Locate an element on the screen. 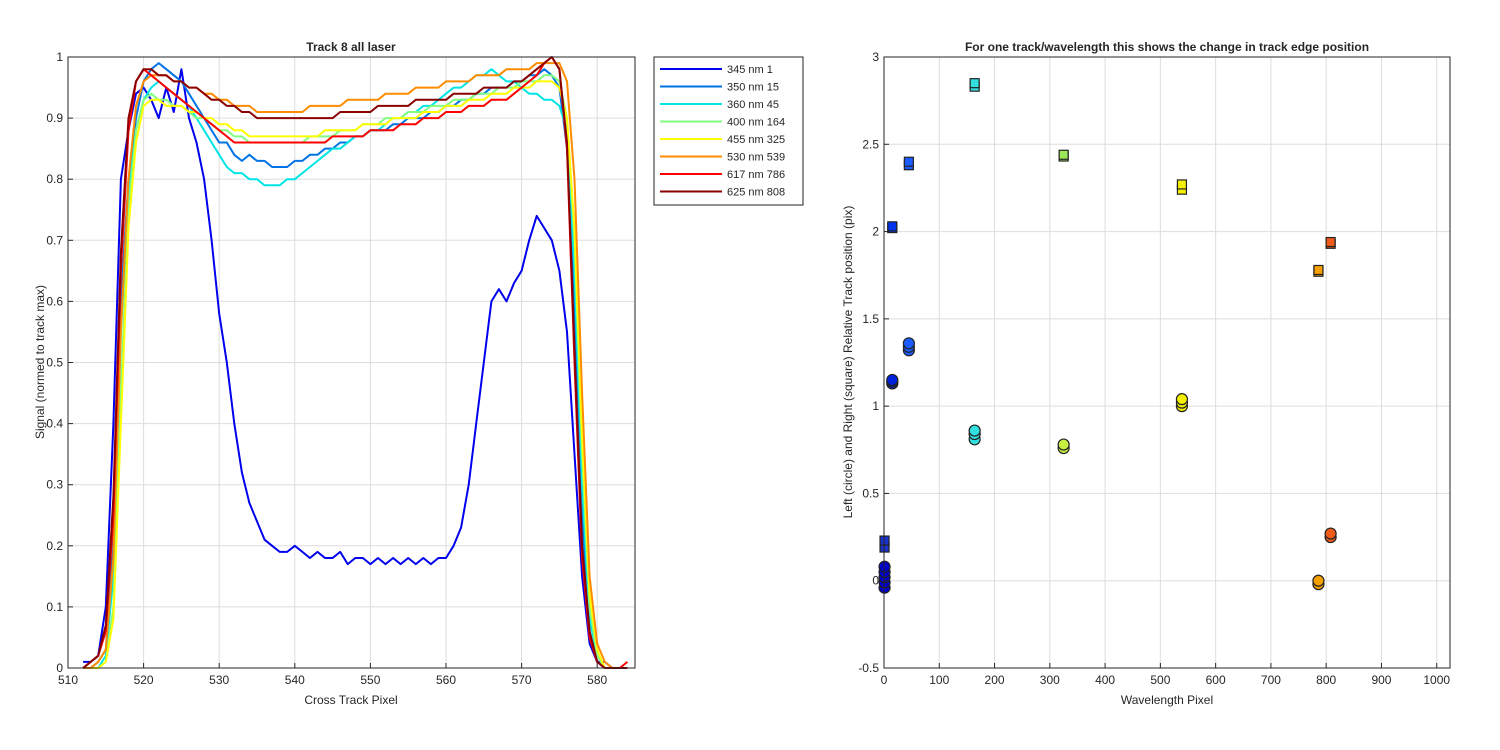 The image size is (1500, 750). legend-entry: 455 nm 325 is located at coordinates (756, 140).